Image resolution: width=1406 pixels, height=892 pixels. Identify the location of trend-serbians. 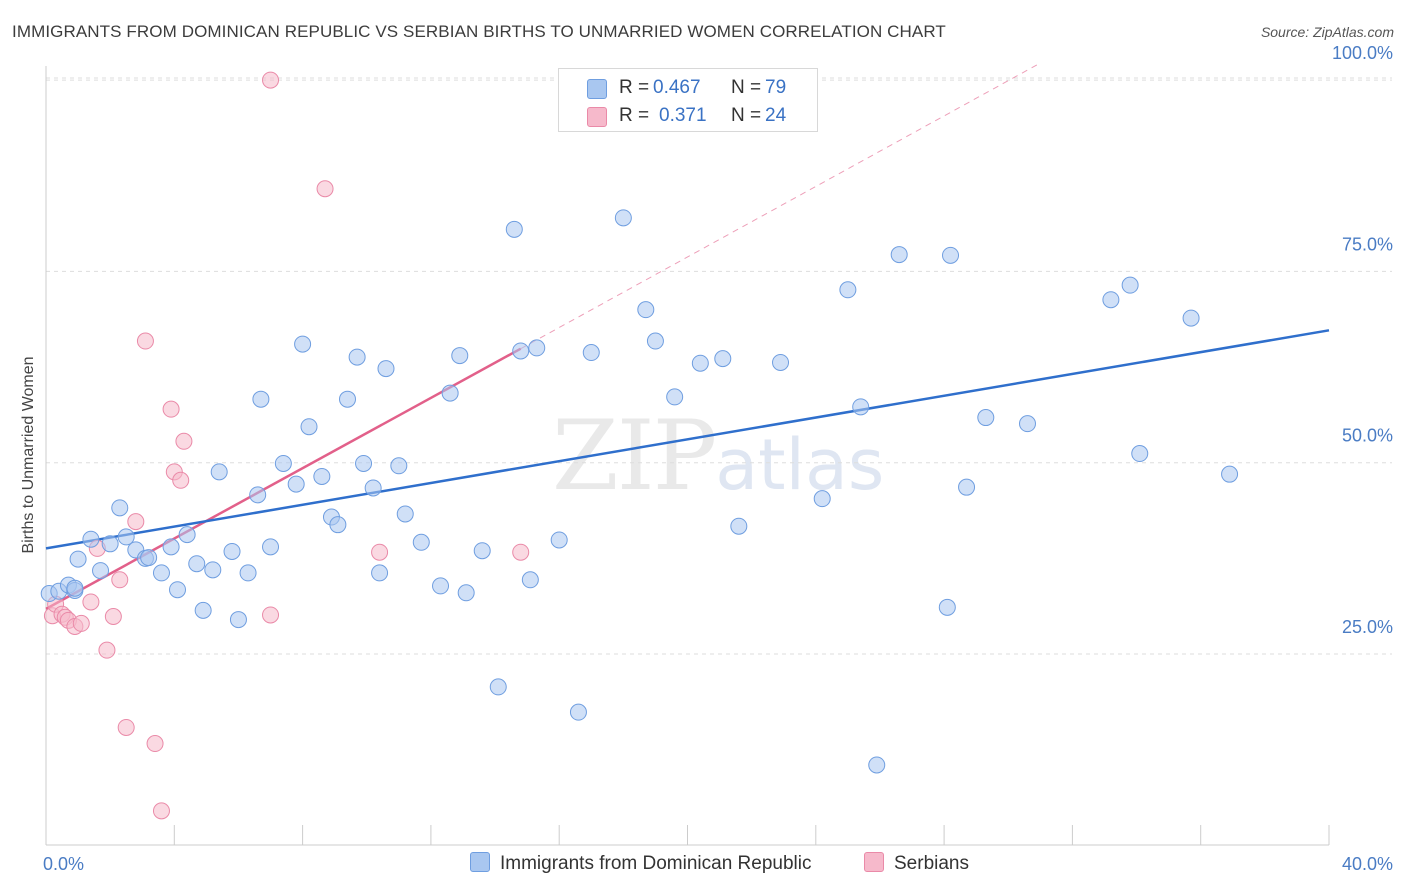
(283, 478).